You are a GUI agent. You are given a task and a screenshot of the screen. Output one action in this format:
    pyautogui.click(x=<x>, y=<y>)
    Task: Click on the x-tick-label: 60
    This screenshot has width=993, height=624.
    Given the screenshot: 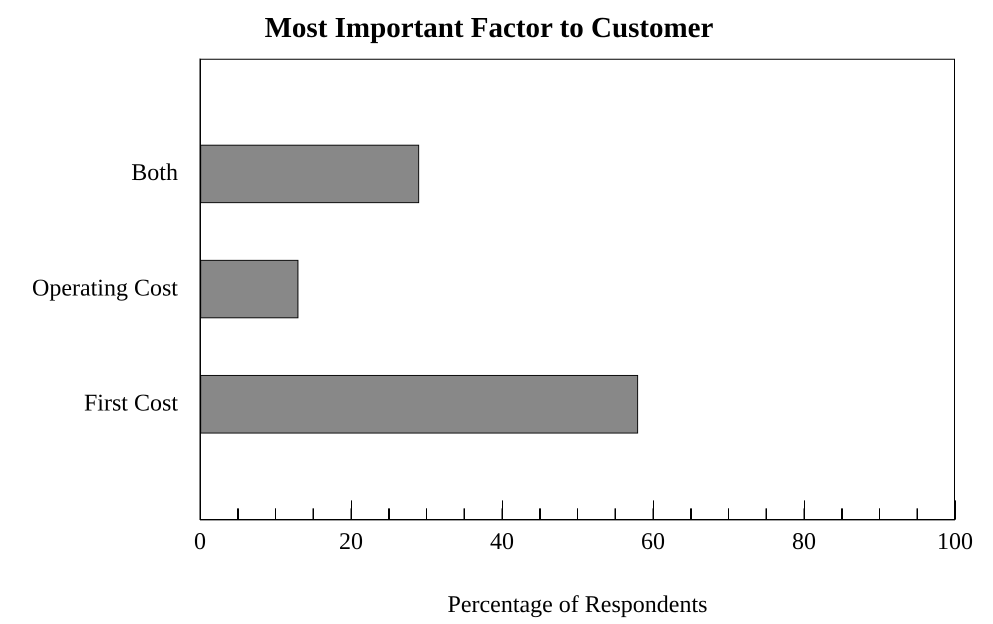 What is the action you would take?
    pyautogui.click(x=652, y=542)
    